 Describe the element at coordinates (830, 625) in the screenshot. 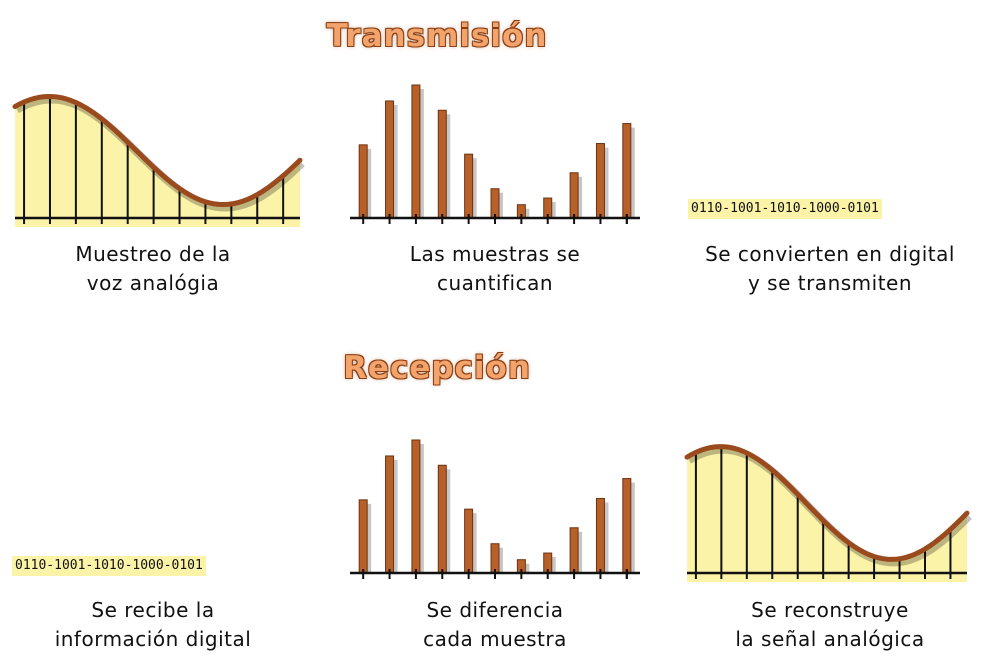

I see `caption-reconstruct: Se reconstruye la señal analógica` at that location.